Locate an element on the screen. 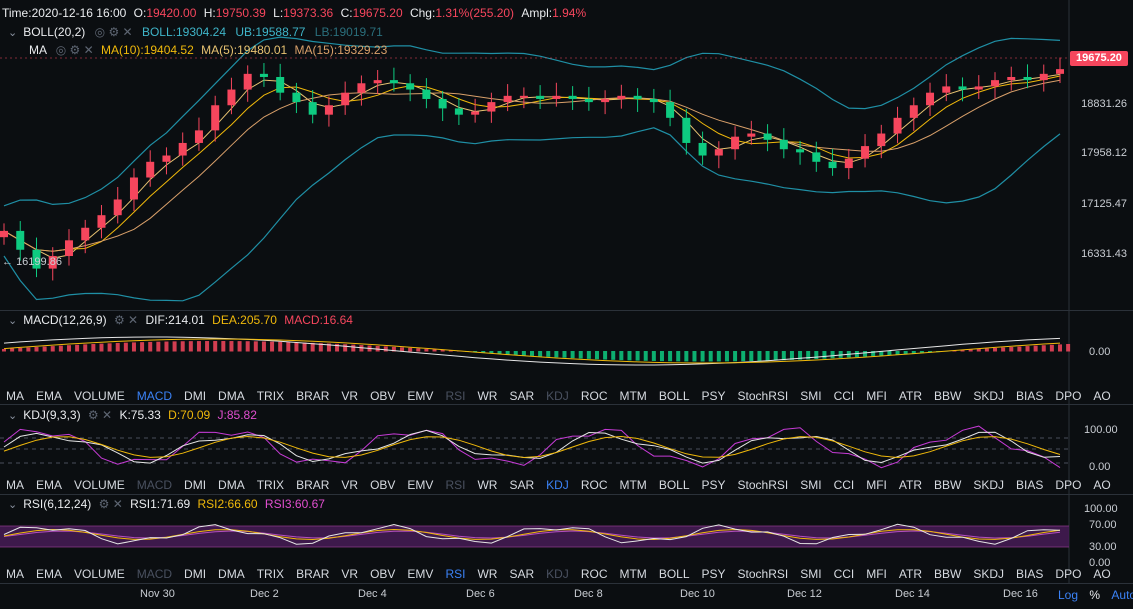 This screenshot has height=609, width=1133. auto-scale-button: Auto is located at coordinates (1122, 595).